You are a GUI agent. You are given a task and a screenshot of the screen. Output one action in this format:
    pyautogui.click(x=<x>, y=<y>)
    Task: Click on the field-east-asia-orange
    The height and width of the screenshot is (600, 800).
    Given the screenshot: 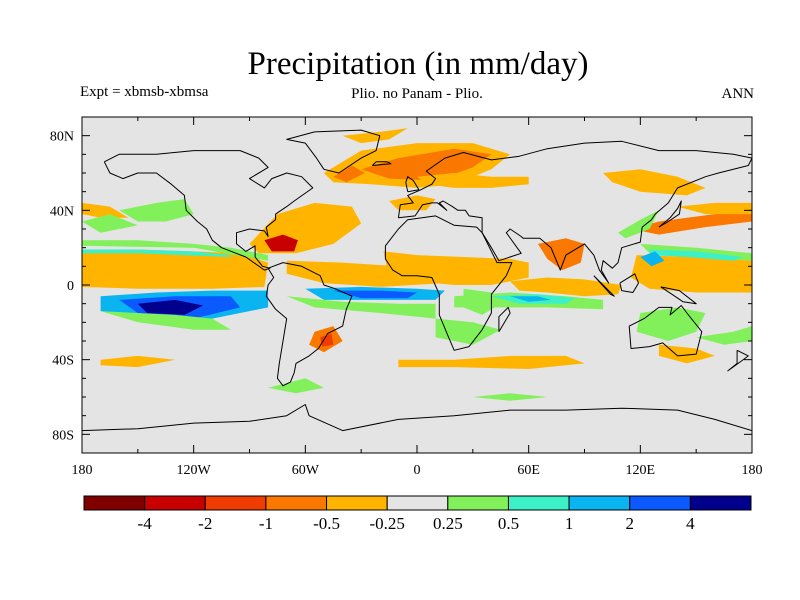 What is the action you would take?
    pyautogui.click(x=691, y=222)
    